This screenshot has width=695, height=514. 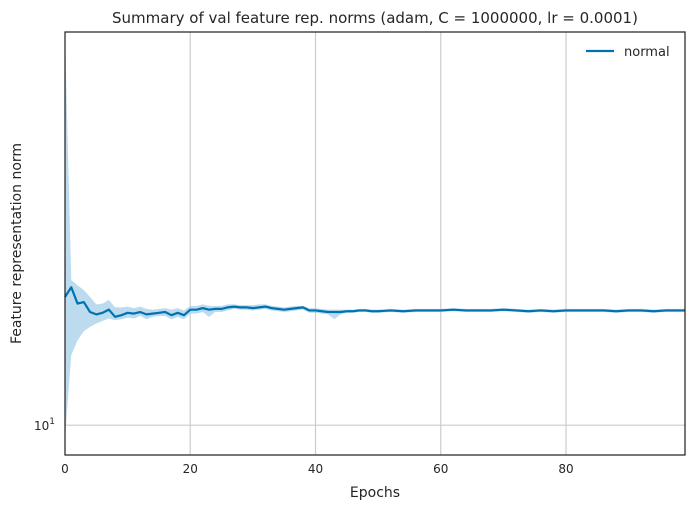 What do you see at coordinates (565, 469) in the screenshot?
I see `x-tick-label: 80` at bounding box center [565, 469].